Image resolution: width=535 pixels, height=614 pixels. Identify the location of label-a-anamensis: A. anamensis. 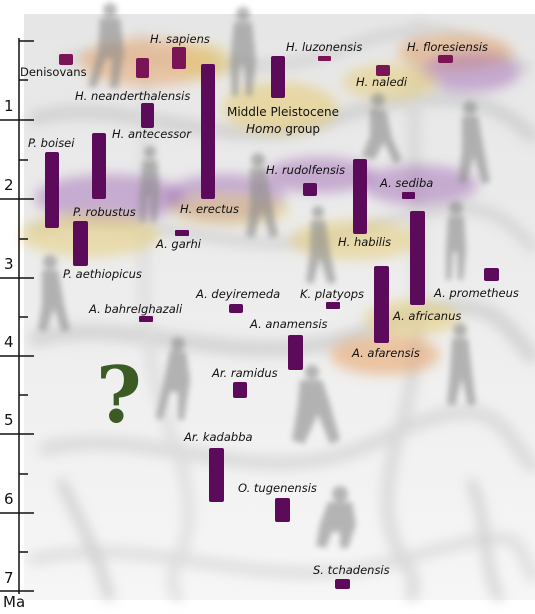
(289, 324).